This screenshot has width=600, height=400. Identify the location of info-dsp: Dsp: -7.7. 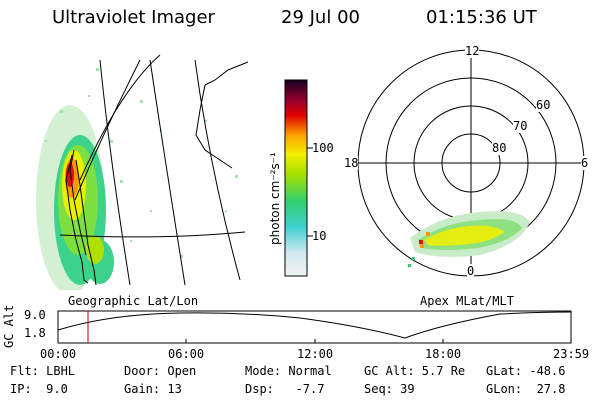
(285, 389).